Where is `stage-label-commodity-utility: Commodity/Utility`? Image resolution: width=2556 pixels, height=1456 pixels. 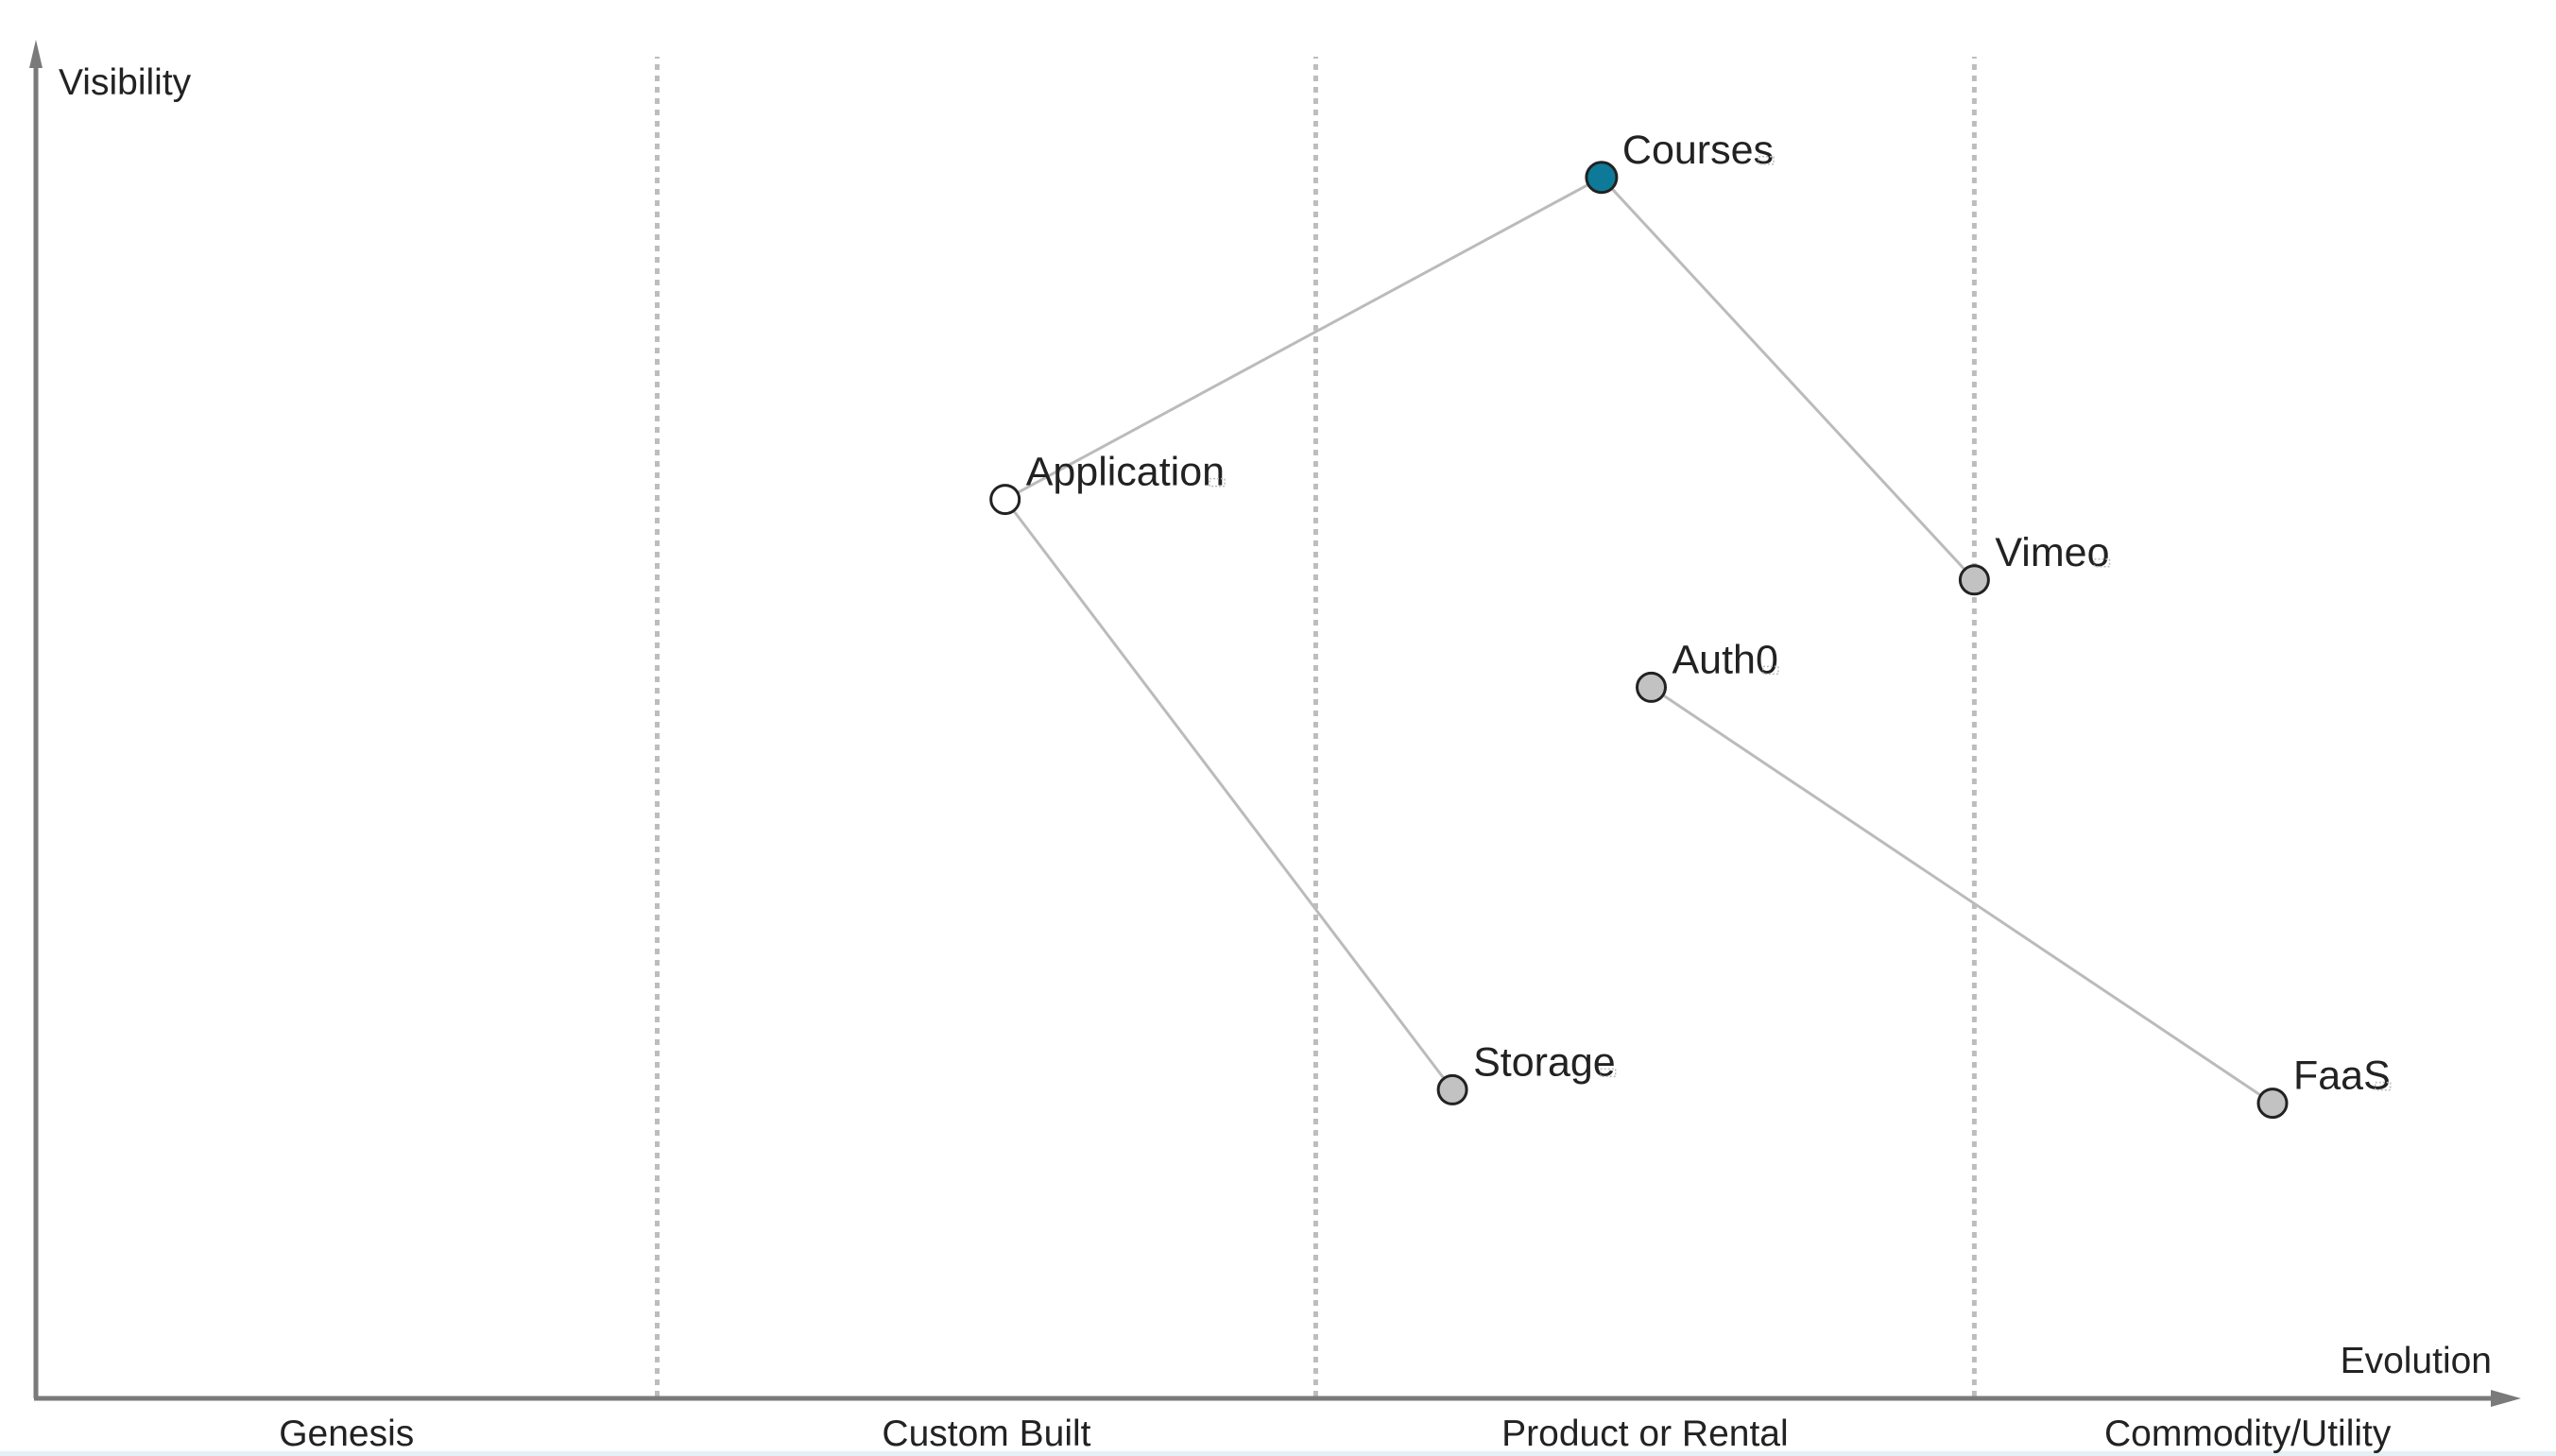
stage-label-commodity-utility: Commodity/Utility is located at coordinates (2248, 1433).